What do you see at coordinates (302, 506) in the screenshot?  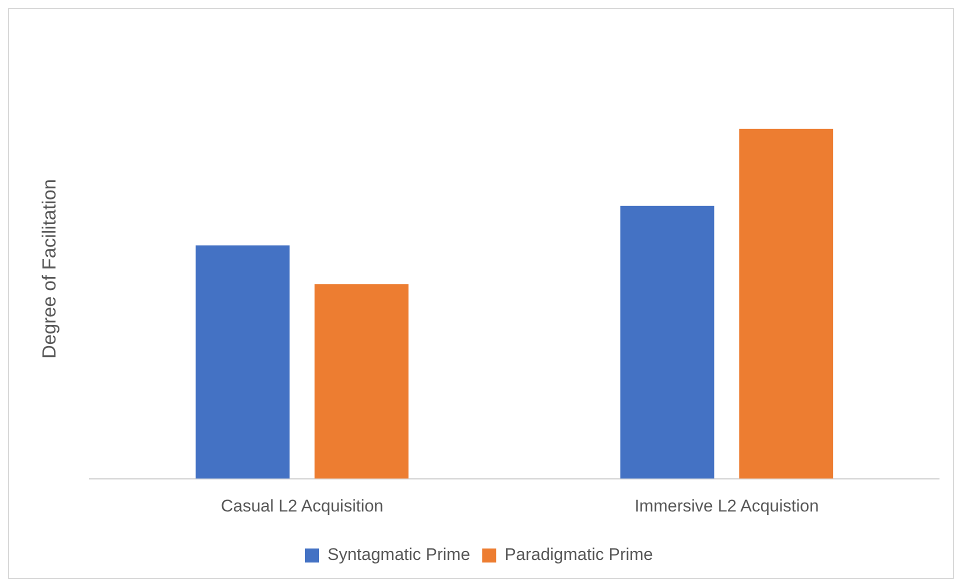 I see `x-tick-label: Casual L2 Acquisition` at bounding box center [302, 506].